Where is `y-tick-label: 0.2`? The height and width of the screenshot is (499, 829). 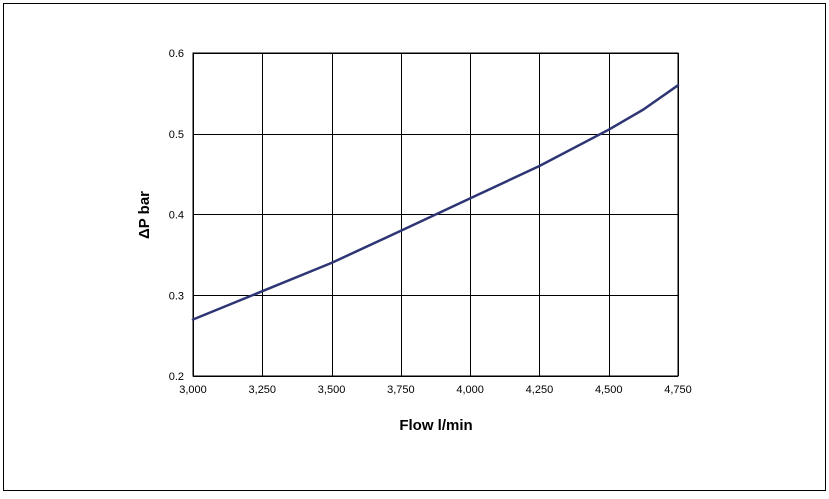
y-tick-label: 0.2 is located at coordinates (176, 377).